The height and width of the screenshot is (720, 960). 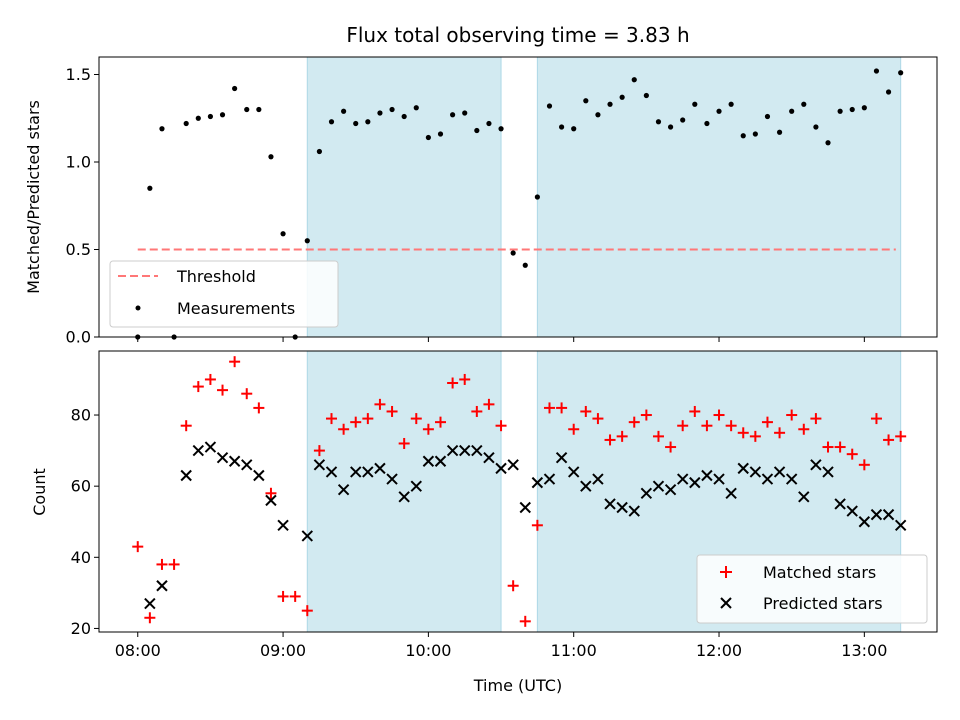 I want to click on top-legend: Threshold Measurements, so click(x=224, y=294).